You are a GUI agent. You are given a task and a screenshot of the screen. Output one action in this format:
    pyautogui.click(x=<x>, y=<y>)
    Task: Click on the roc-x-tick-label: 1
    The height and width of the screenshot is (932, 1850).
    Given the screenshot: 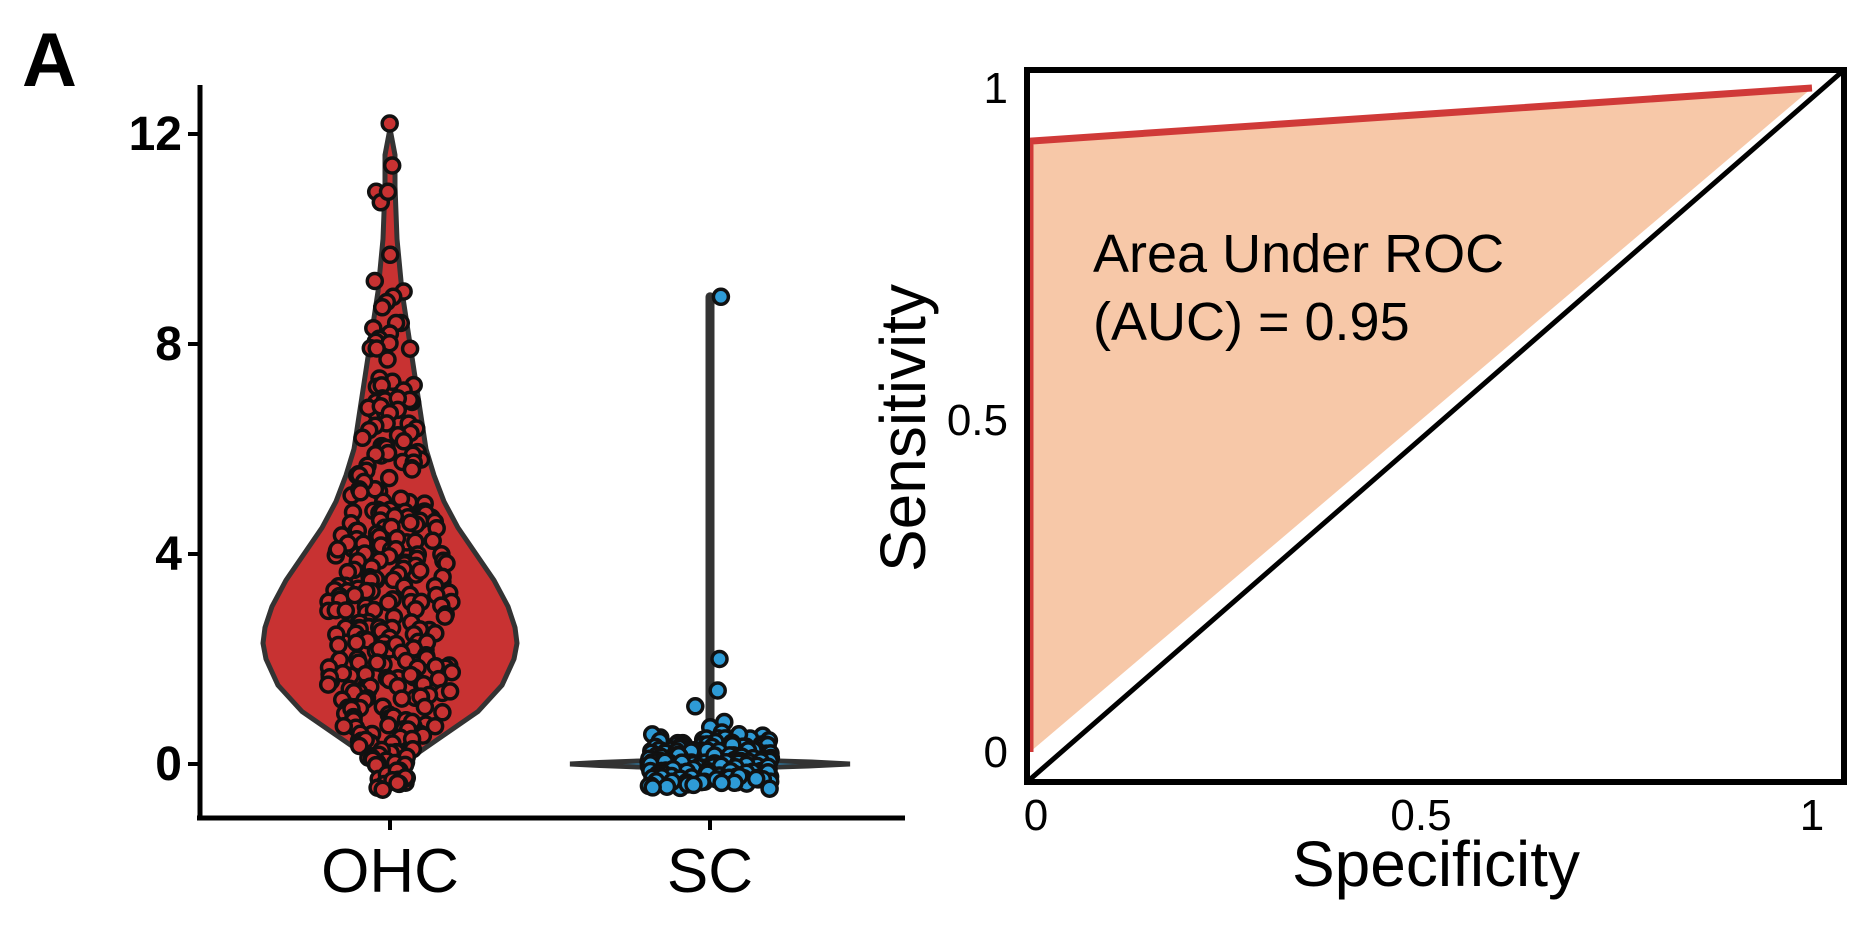 What is the action you would take?
    pyautogui.click(x=1812, y=815)
    